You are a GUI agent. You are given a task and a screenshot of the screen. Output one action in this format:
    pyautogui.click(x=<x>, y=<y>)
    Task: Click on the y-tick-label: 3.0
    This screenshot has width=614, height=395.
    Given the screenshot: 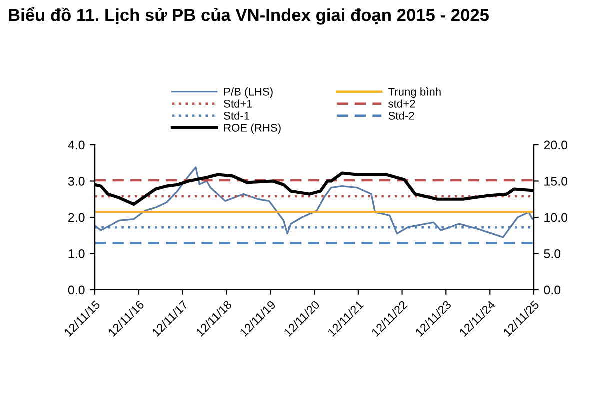 What is the action you would take?
    pyautogui.click(x=76, y=181)
    